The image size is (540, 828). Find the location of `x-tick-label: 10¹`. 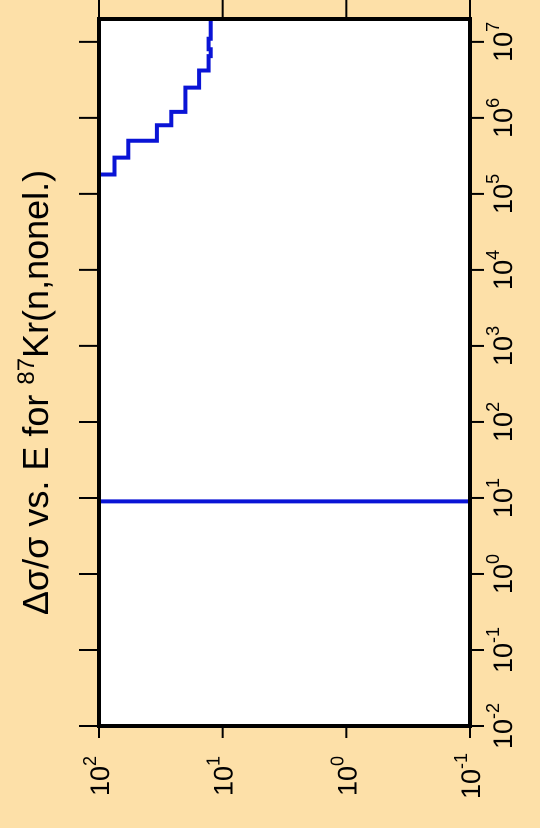

x-tick-label: 10¹ is located at coordinates (500, 498).